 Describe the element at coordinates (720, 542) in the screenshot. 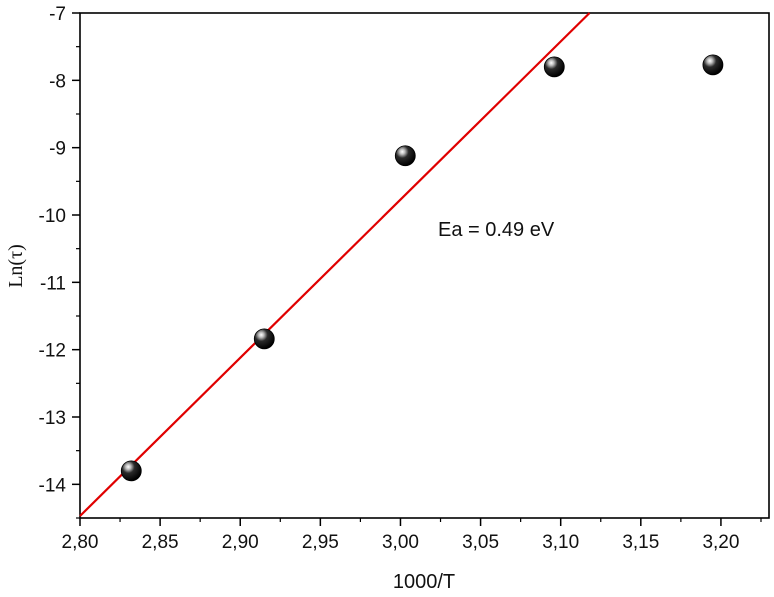

I see `x-tick-label: 3,20` at that location.